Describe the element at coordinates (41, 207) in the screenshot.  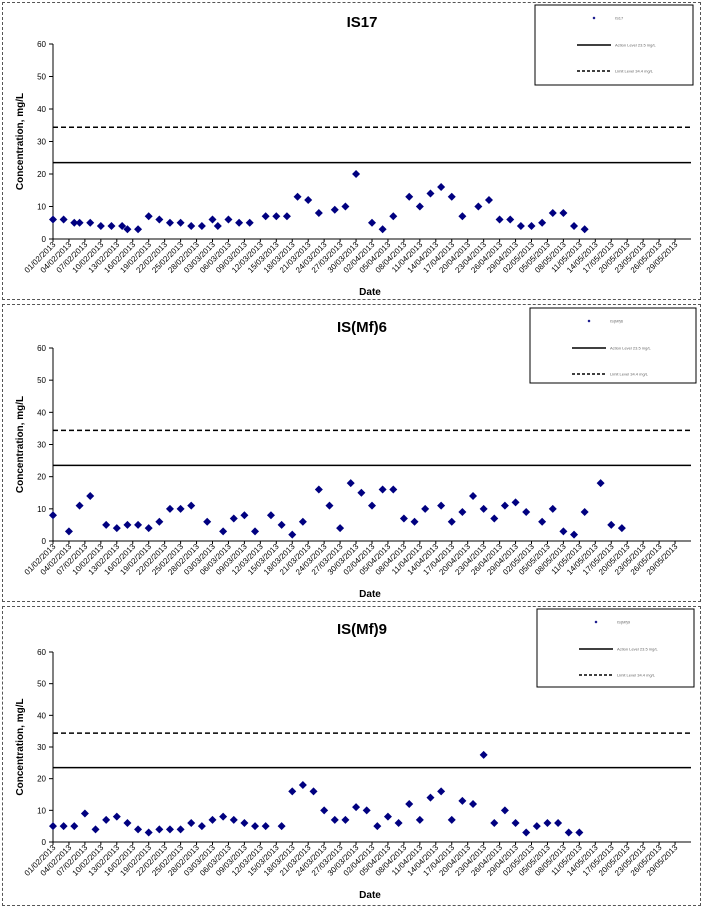
I see `y-tick-label: 10` at that location.